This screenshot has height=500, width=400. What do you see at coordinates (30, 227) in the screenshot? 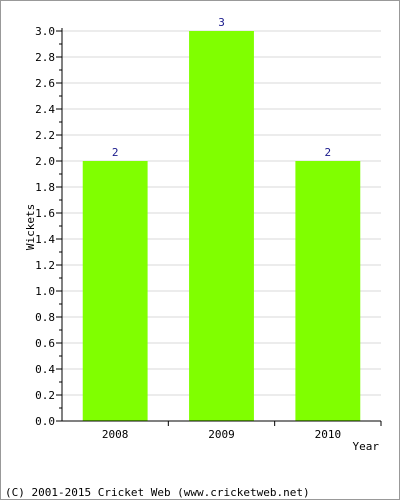
I see `y-axis-label: Wickets` at bounding box center [30, 227].